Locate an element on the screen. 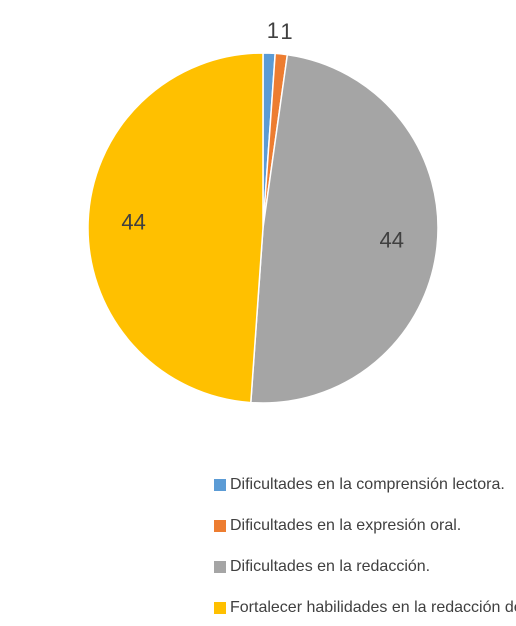  legend-label: Dificultades en la redacción. is located at coordinates (330, 566).